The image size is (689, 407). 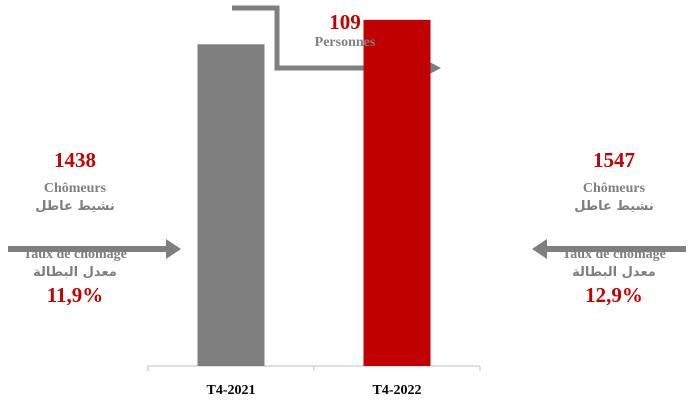 I want to click on right-arrow-head, so click(x=539, y=249).